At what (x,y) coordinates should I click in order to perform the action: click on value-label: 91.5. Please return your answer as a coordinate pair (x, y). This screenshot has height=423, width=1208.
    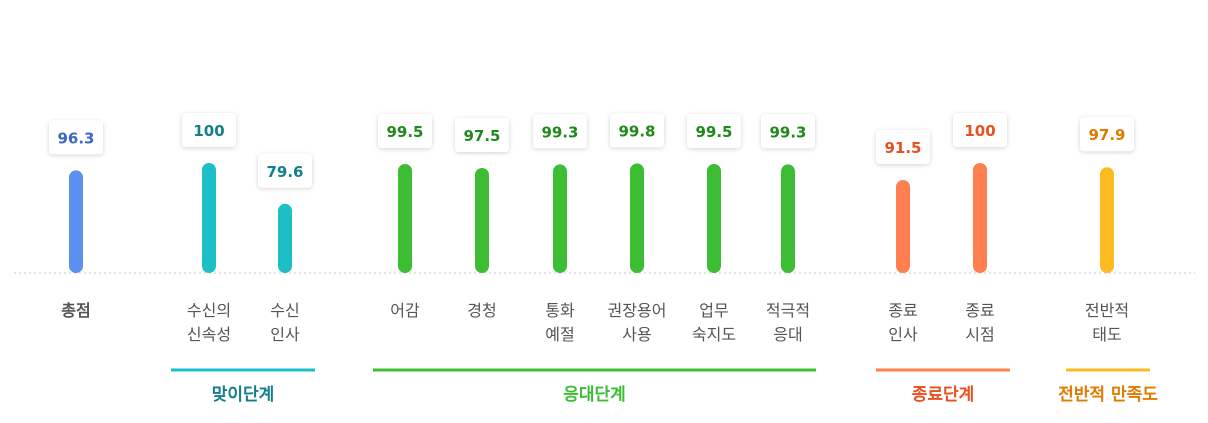
    Looking at the image, I should click on (903, 147).